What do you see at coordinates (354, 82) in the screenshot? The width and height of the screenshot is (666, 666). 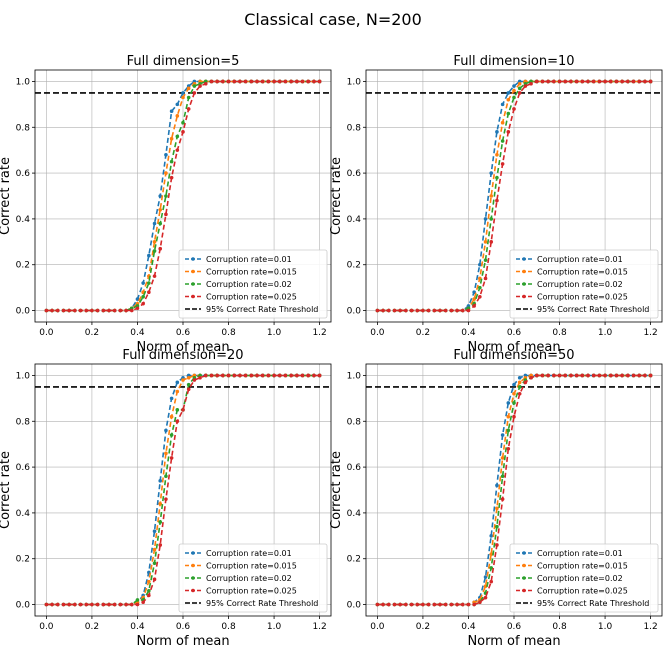 I see `y-tick-label: 1.0` at bounding box center [354, 82].